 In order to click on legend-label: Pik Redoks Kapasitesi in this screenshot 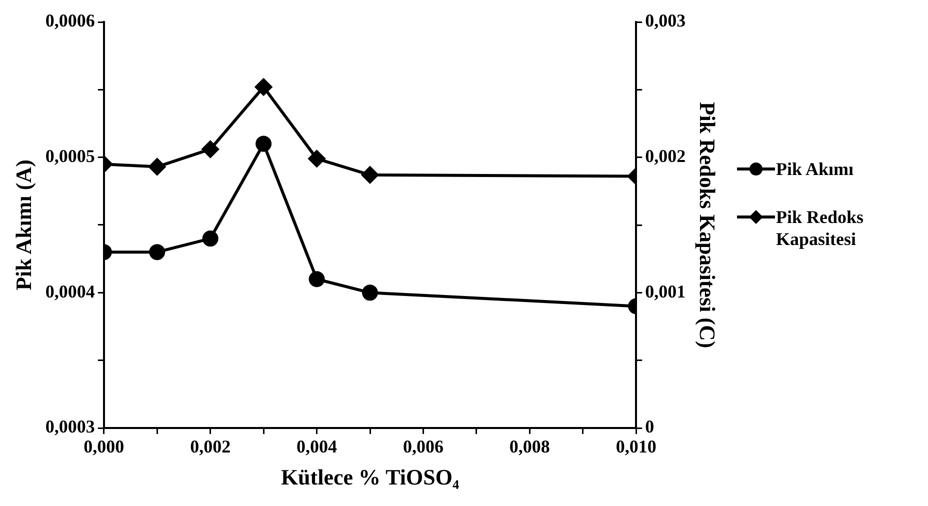, I will do `click(820, 228)`.